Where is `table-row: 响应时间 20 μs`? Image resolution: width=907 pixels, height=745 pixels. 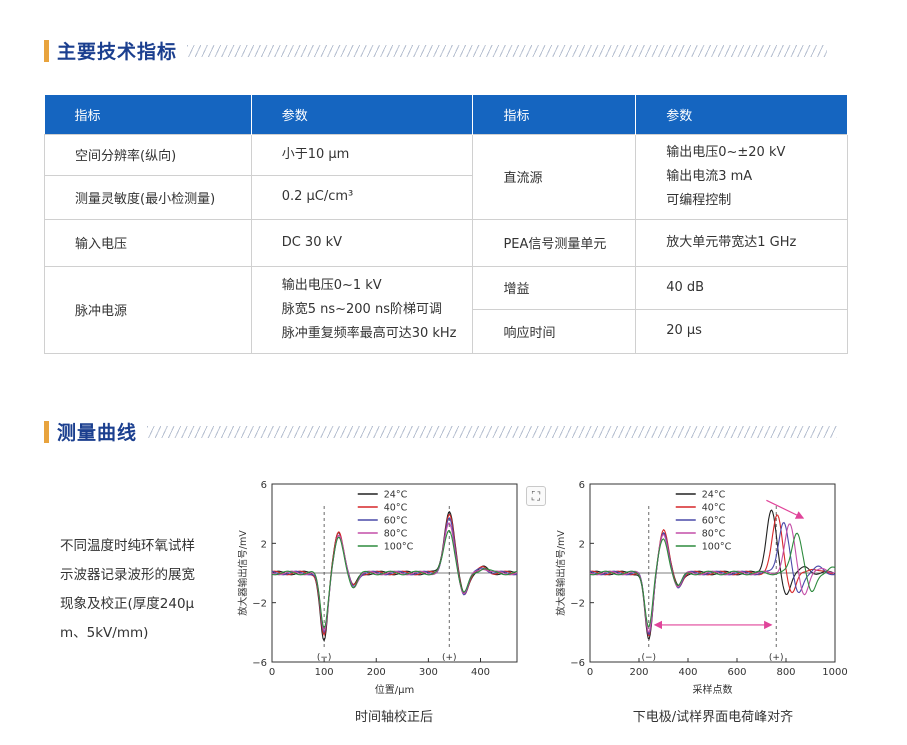
table-row: 响应时间 20 μs is located at coordinates (446, 331).